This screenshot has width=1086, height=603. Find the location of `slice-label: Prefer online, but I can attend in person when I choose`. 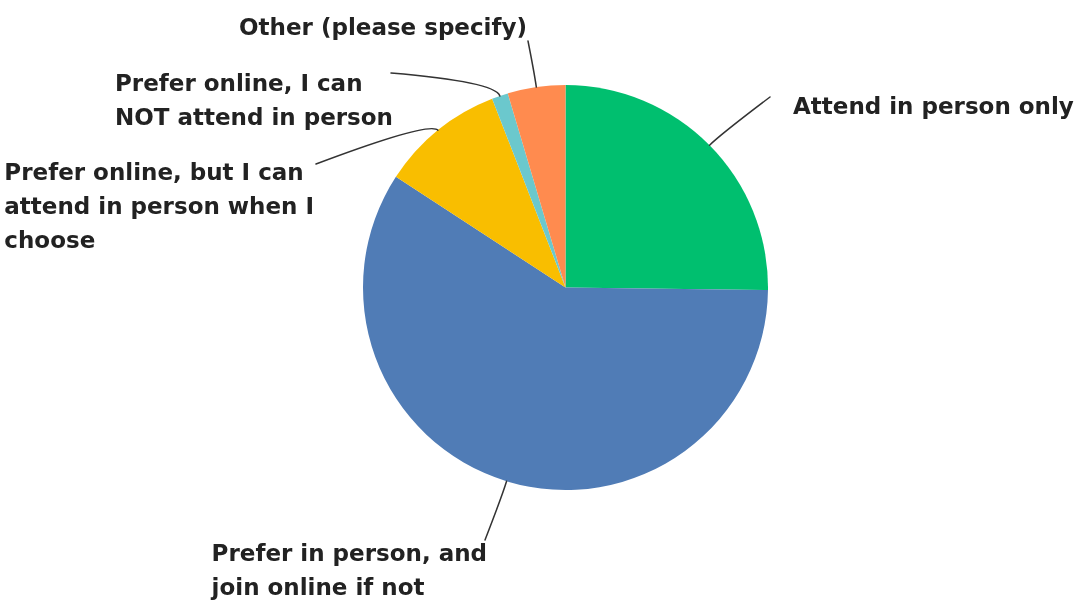

slice-label: Prefer online, but I can attend in person when I choose is located at coordinates (159, 206).